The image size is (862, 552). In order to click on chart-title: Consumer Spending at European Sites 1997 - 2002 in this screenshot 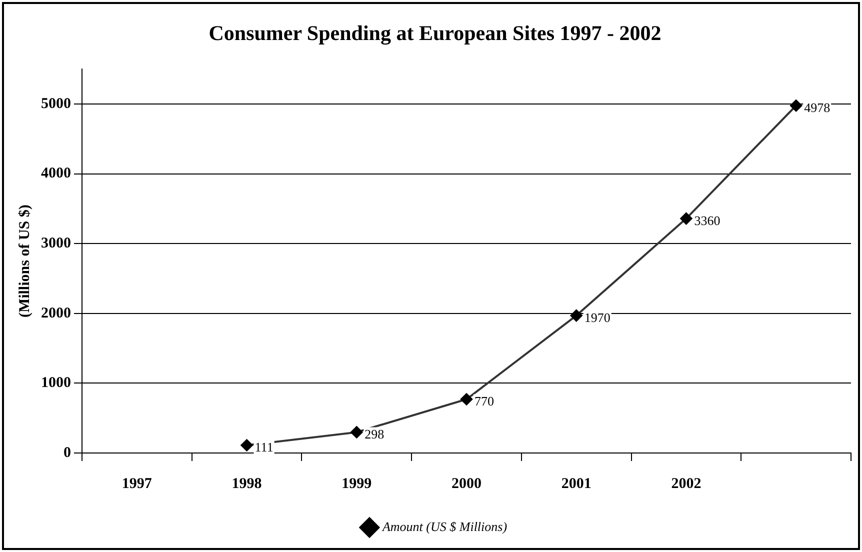, I will do `click(435, 33)`.